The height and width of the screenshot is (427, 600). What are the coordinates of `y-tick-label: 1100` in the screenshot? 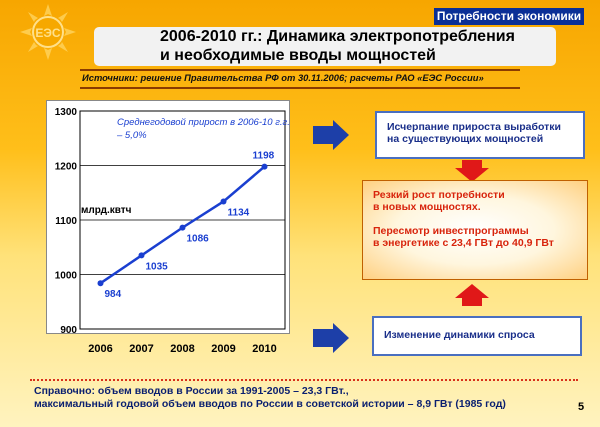 It's located at (66, 221).